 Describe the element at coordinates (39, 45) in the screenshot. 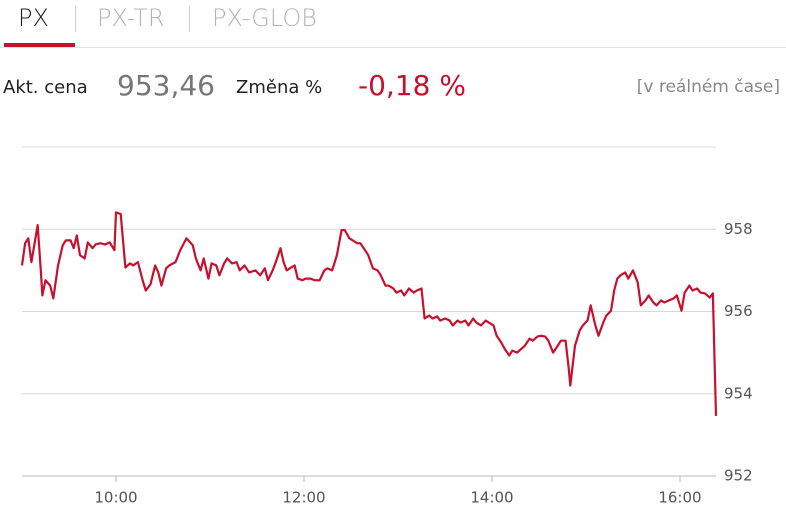

I see `active-tab-indicator` at that location.